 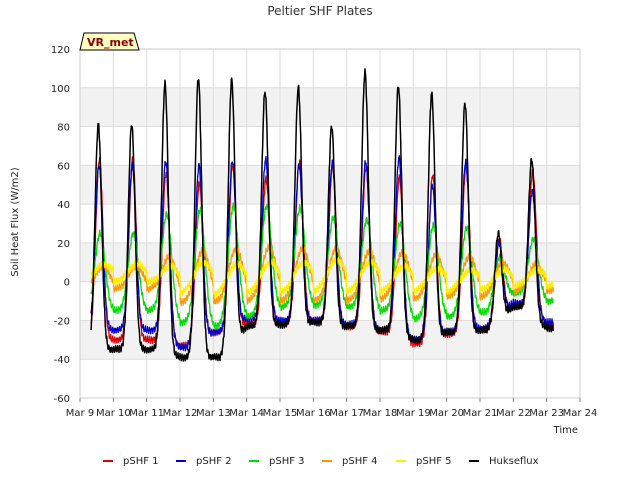 What do you see at coordinates (446, 413) in the screenshot?
I see `x-tick-label: Mar 20` at bounding box center [446, 413].